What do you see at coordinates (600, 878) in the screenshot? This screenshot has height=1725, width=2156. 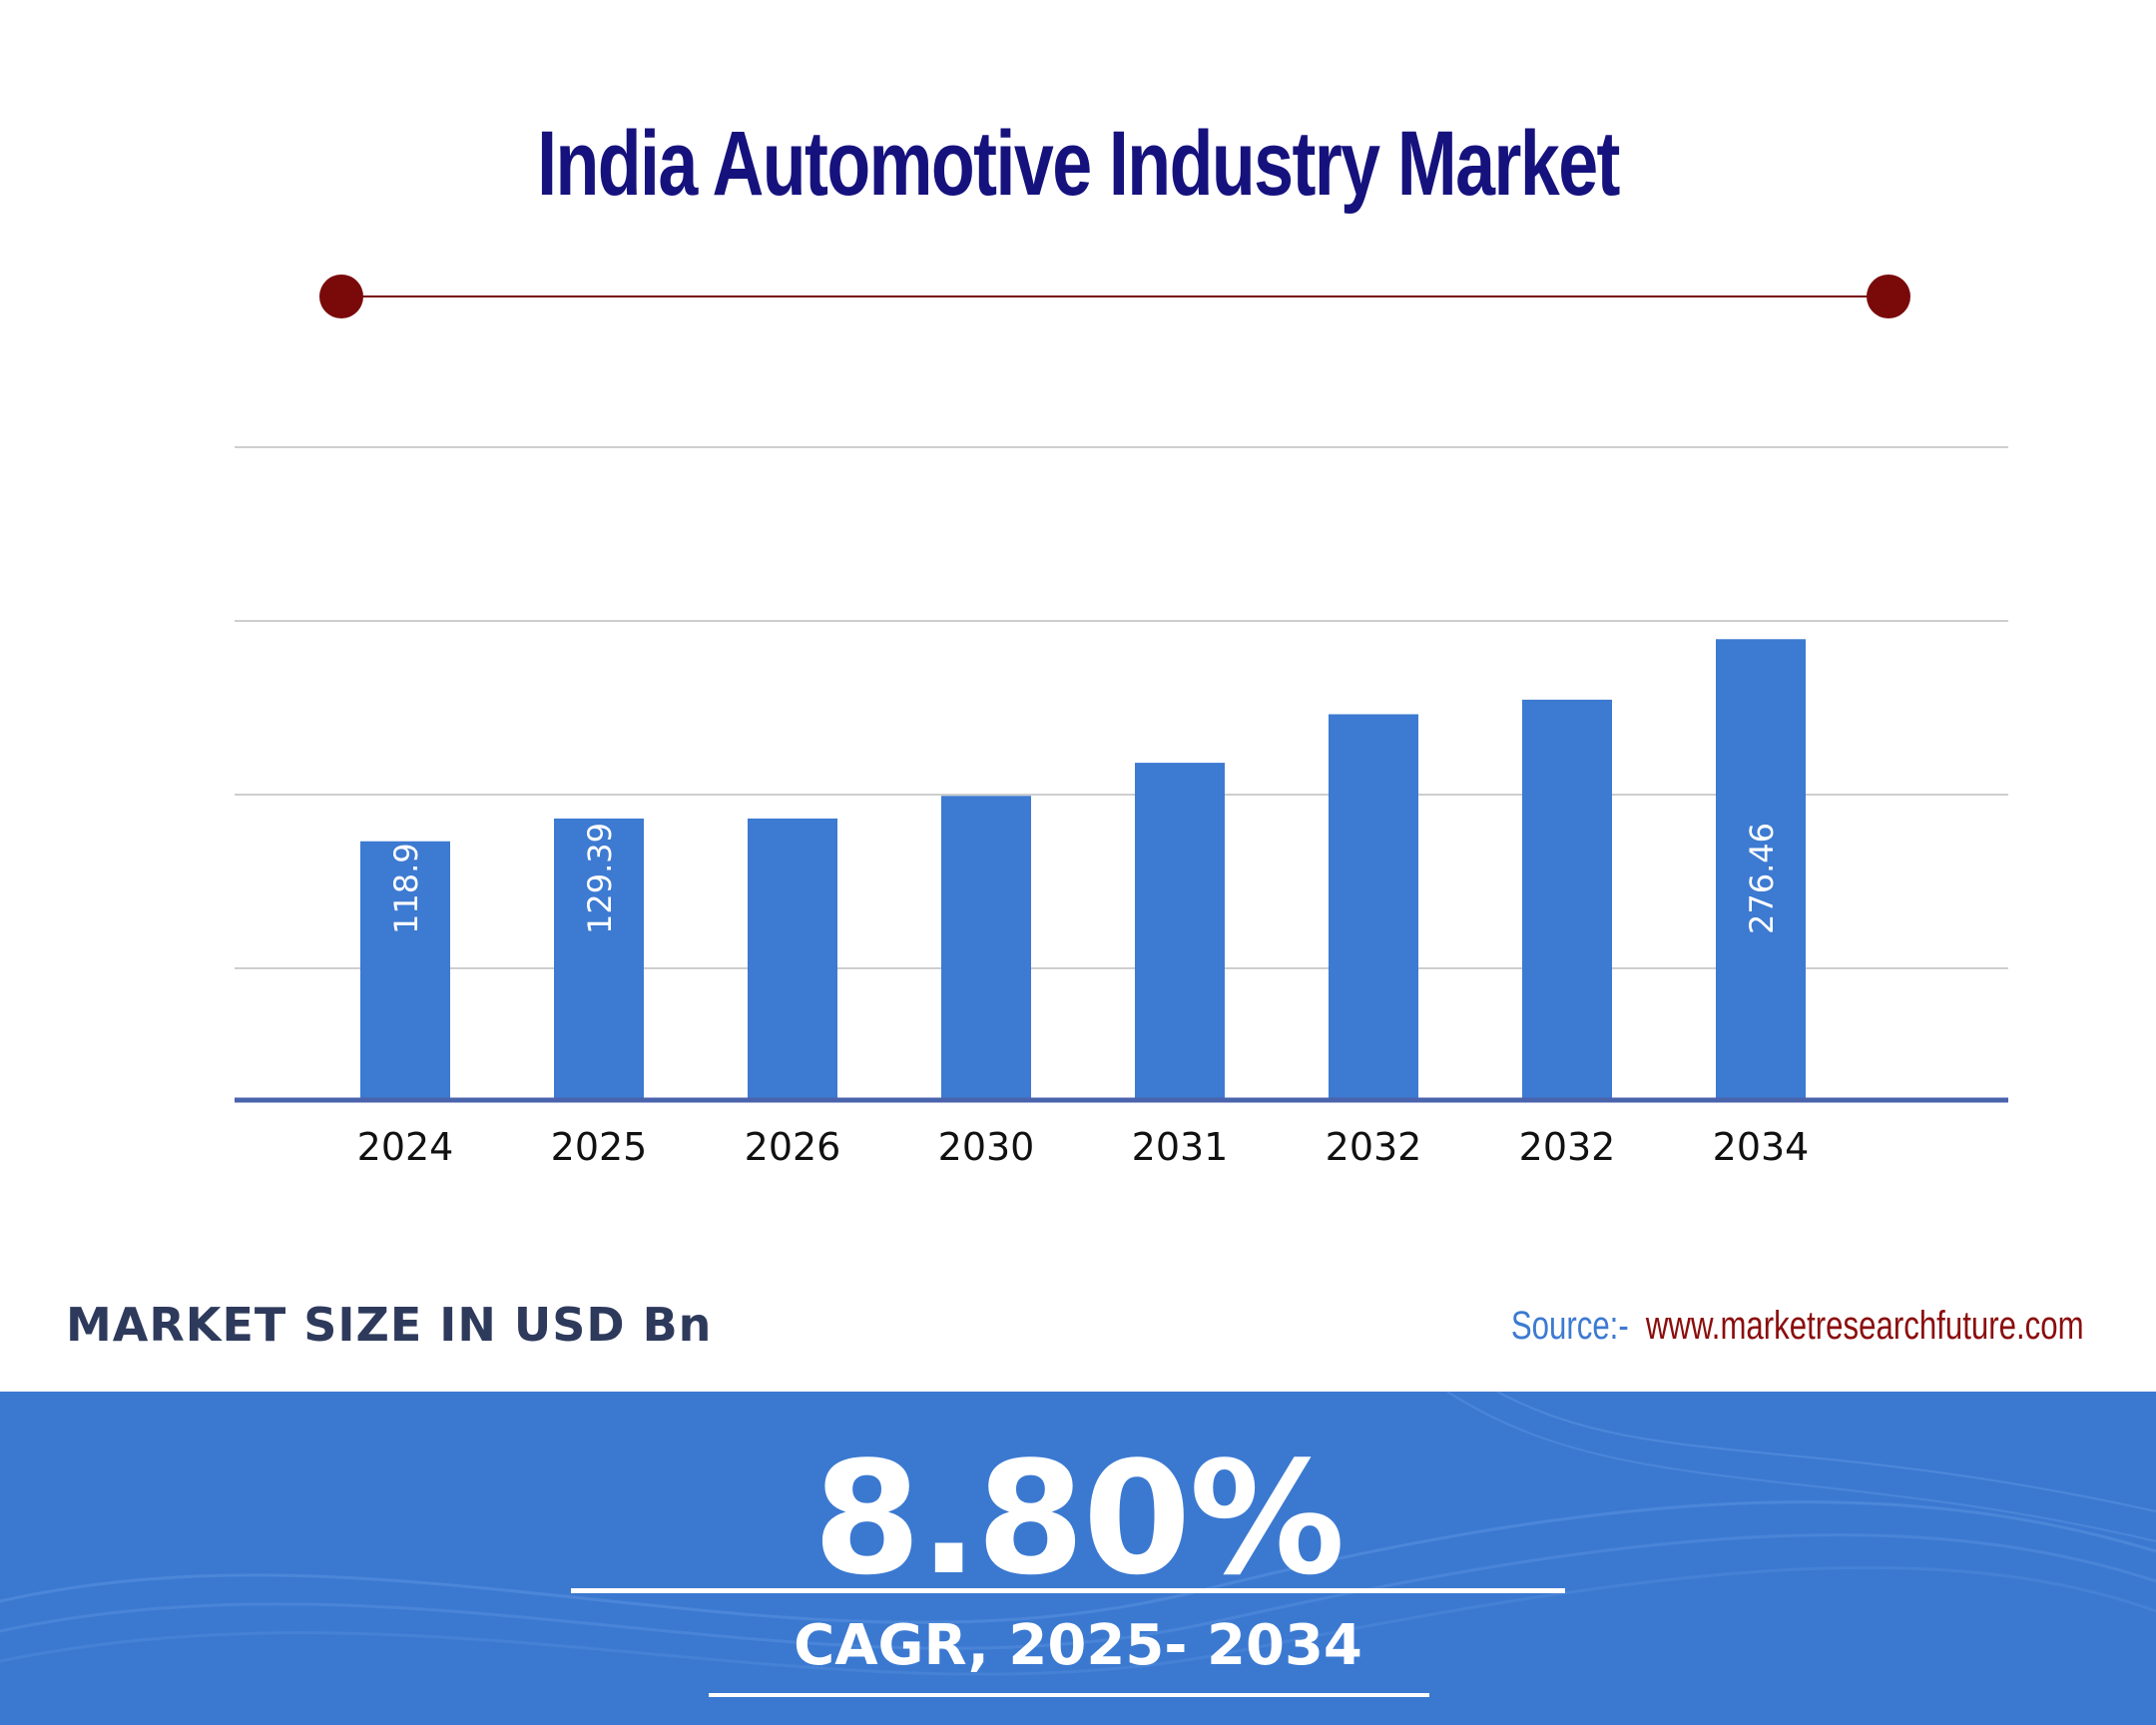 I see `bar-data-label: 129.39` at bounding box center [600, 878].